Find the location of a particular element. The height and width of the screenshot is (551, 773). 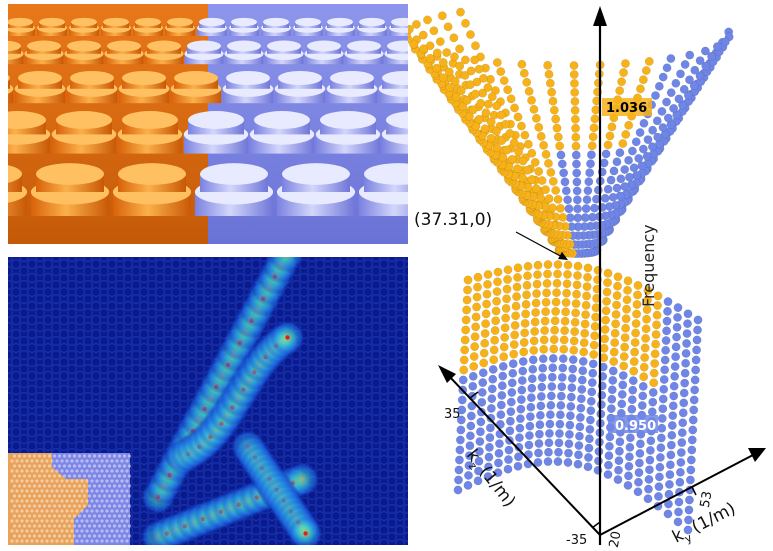

ky-axis-arrow-icon is located at coordinates (757, 455).